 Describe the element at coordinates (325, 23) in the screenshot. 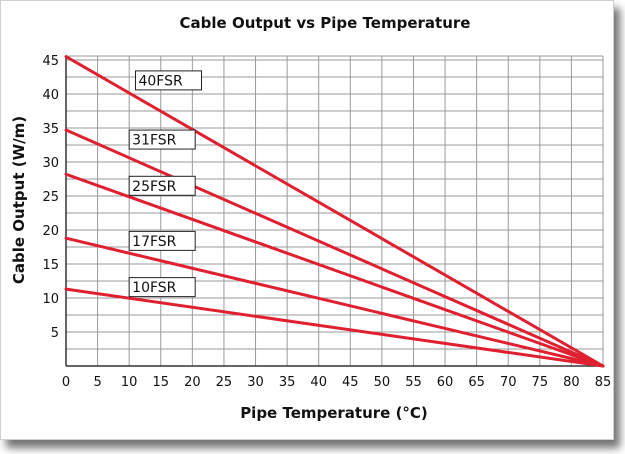

I see `chart-title: Cable Output vs Pipe Temperature` at that location.